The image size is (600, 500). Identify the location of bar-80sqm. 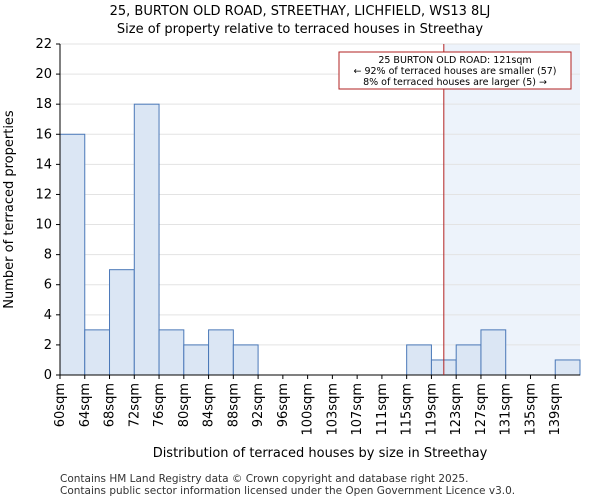
(196, 360).